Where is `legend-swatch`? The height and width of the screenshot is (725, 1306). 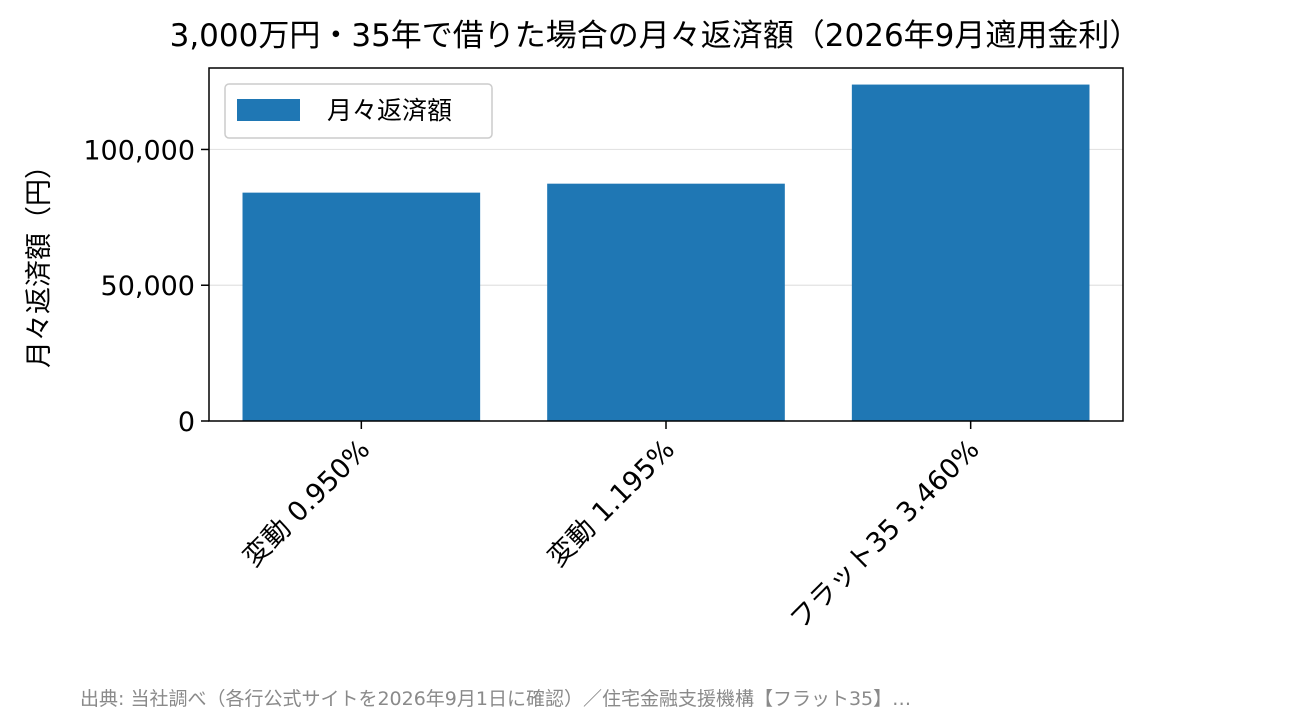
legend-swatch is located at coordinates (268, 110).